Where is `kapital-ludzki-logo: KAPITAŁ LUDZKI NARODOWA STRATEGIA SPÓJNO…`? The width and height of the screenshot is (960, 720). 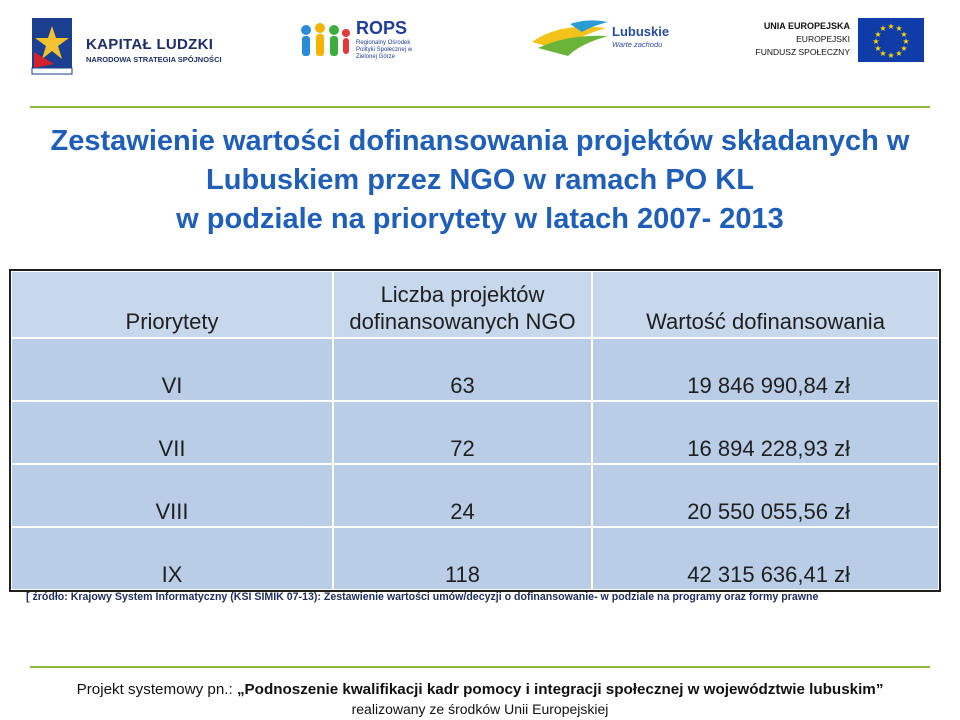 kapital-ludzki-logo: KAPITAŁ LUDZKI NARODOWA STRATEGIA SPÓJNO… is located at coordinates (135, 47).